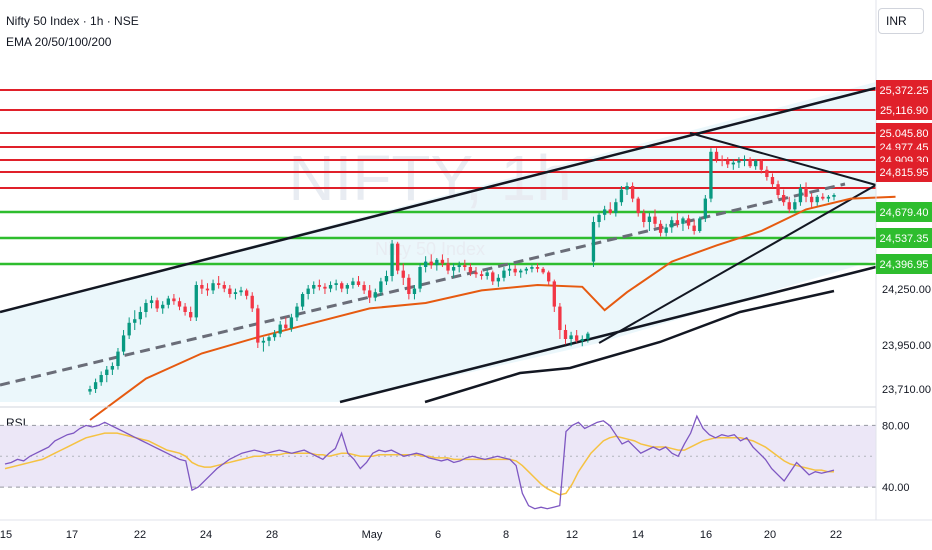 The width and height of the screenshot is (932, 550). Describe the element at coordinates (783, 159) in the screenshot. I see `triangle-upper-line` at that location.